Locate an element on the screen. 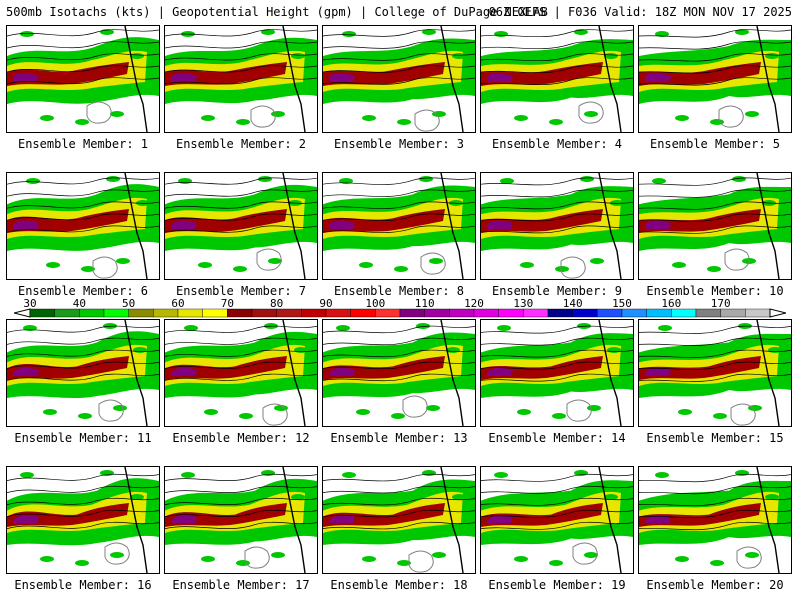  colorbar-tick-label: 170 is located at coordinates (720, 303).